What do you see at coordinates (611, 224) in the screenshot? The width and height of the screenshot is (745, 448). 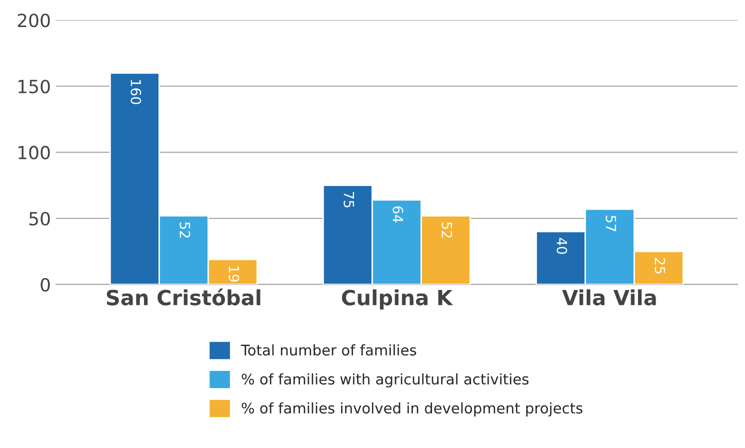 I see `data-label: 57` at bounding box center [611, 224].